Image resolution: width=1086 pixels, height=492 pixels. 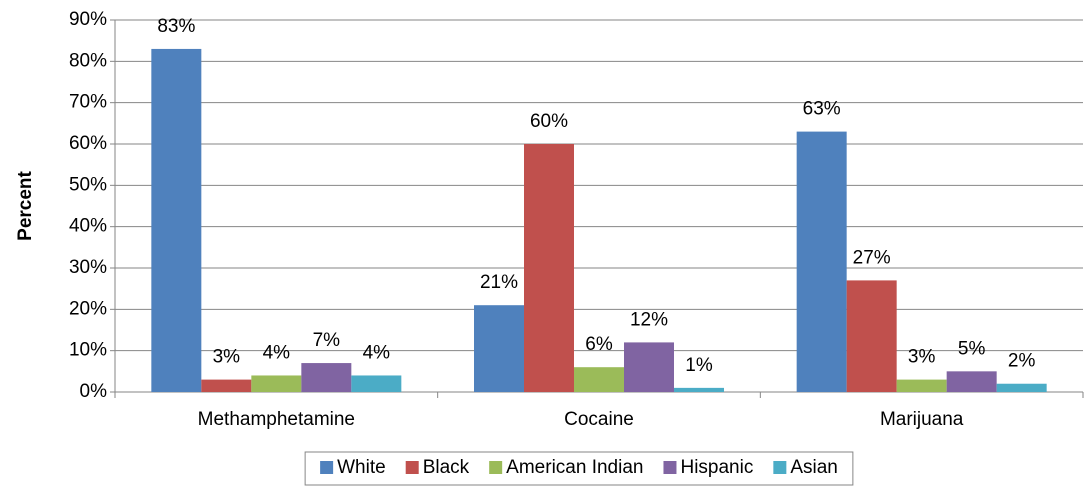 What do you see at coordinates (88, 308) in the screenshot?
I see `y-tick-label: 20%` at bounding box center [88, 308].